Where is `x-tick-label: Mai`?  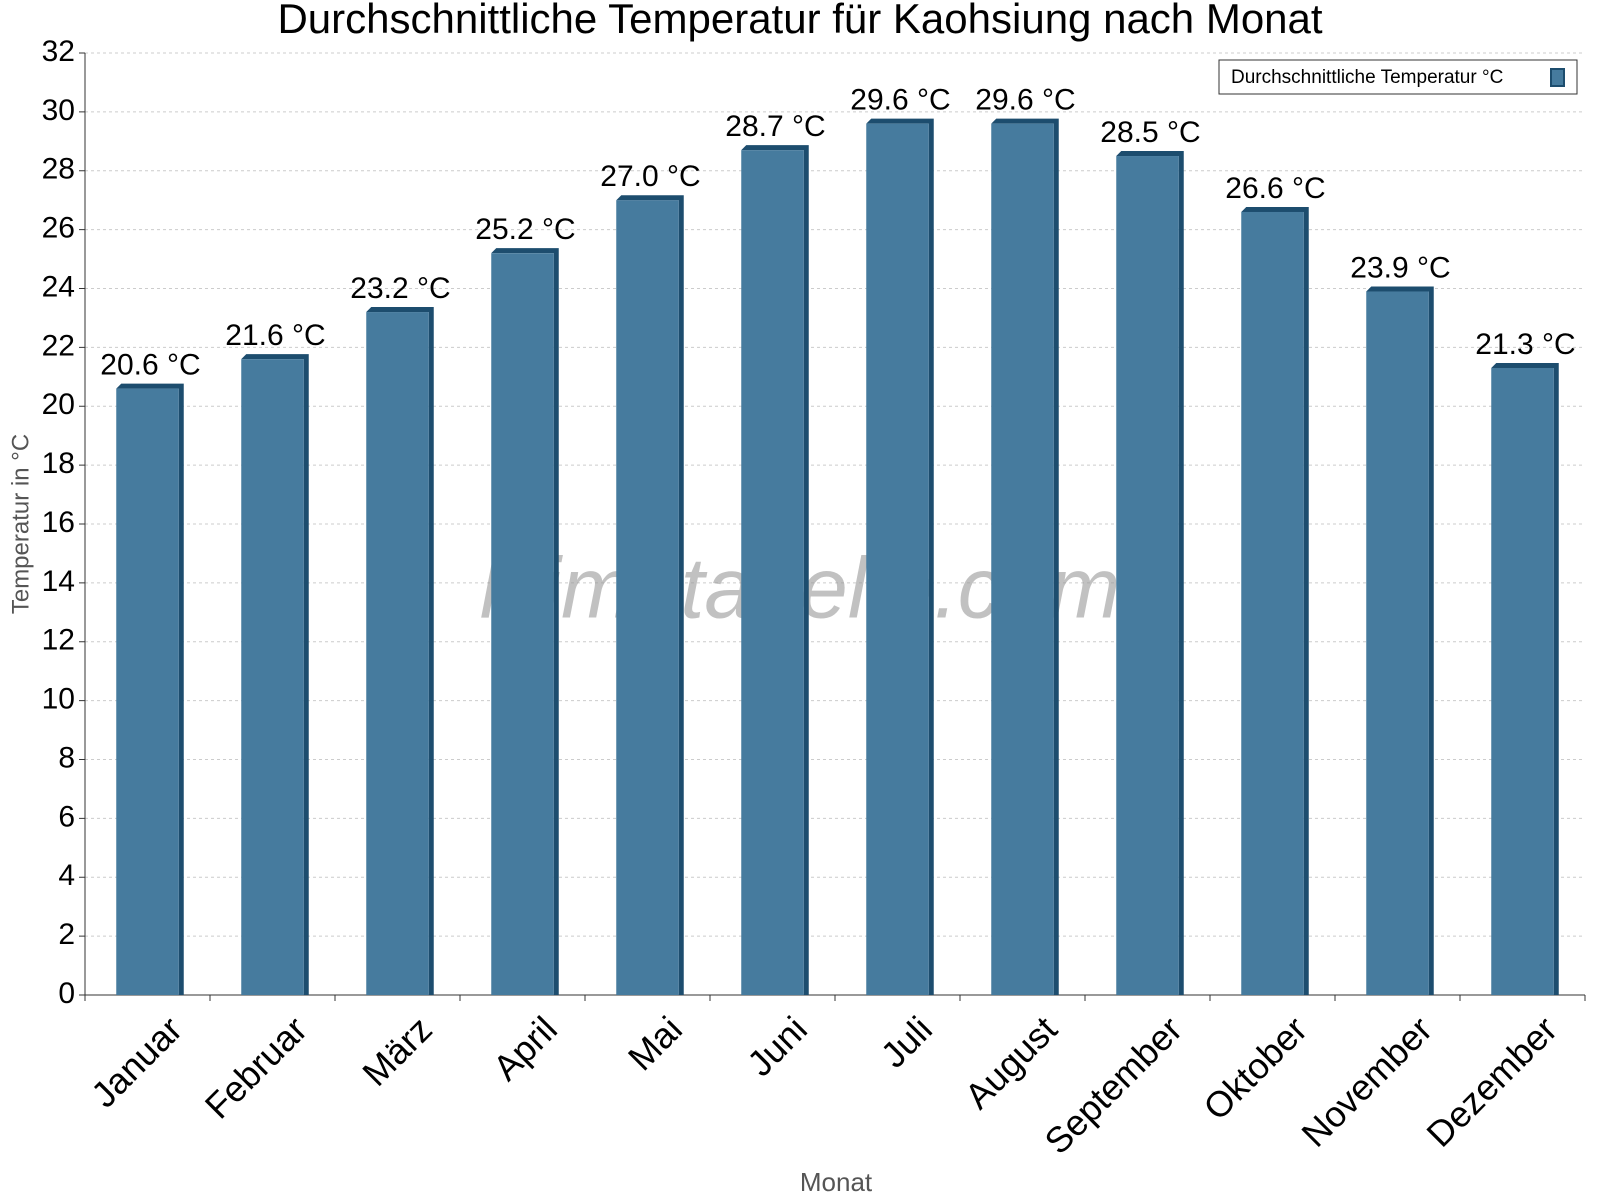 x-tick-label: Mai is located at coordinates (655, 1043).